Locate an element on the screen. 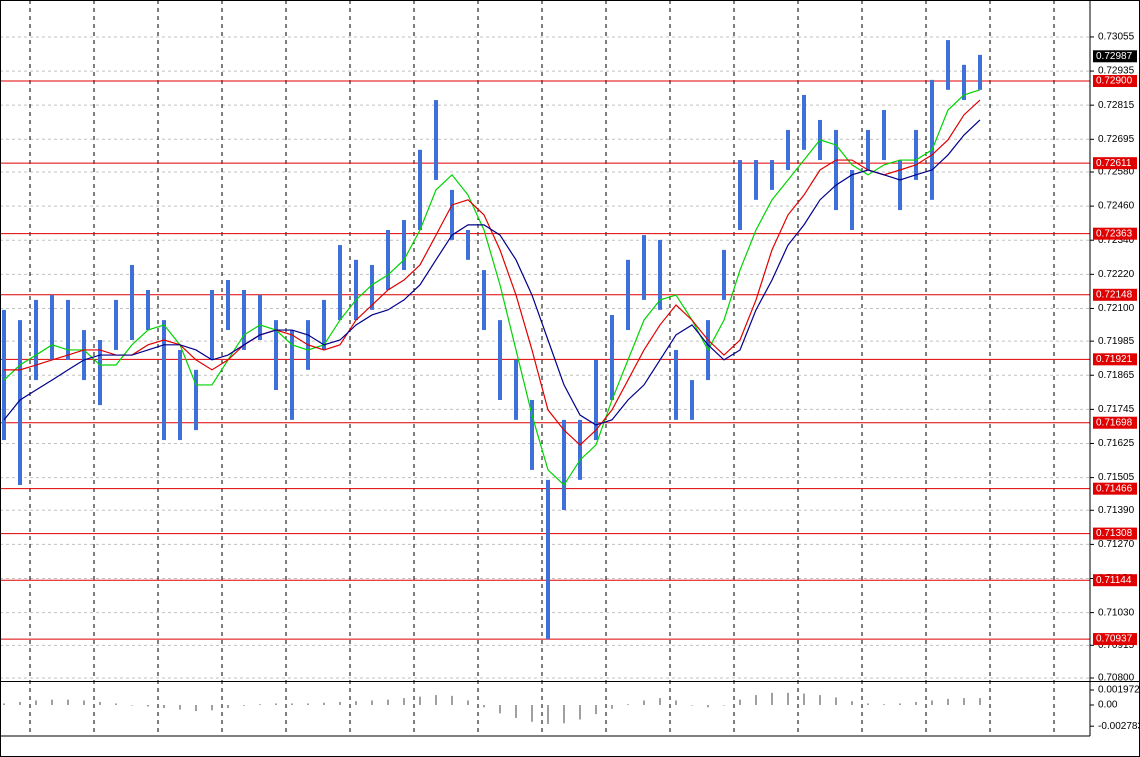  y-tick-label: 0.72695 is located at coordinates (1116, 139).